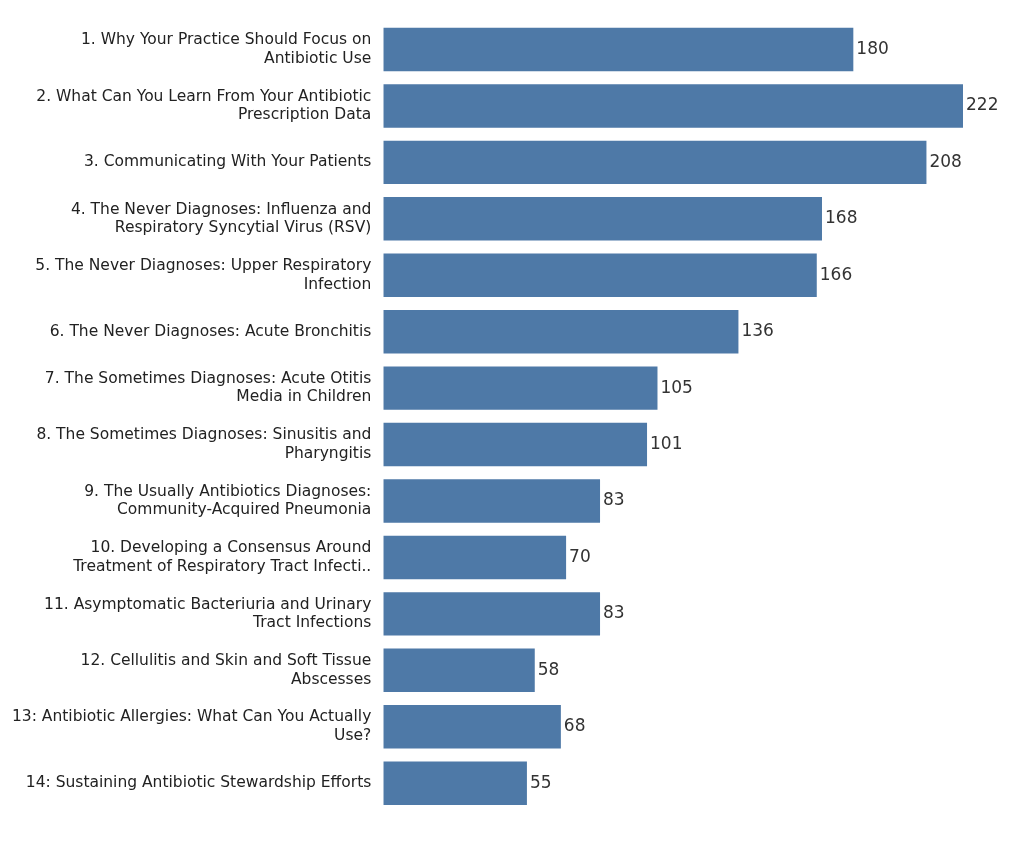 The image size is (1013, 842). Describe the element at coordinates (226, 48) in the screenshot. I see `y-tick-label: 1. Why Your Practice Should Focus on Antibiotic Use` at that location.